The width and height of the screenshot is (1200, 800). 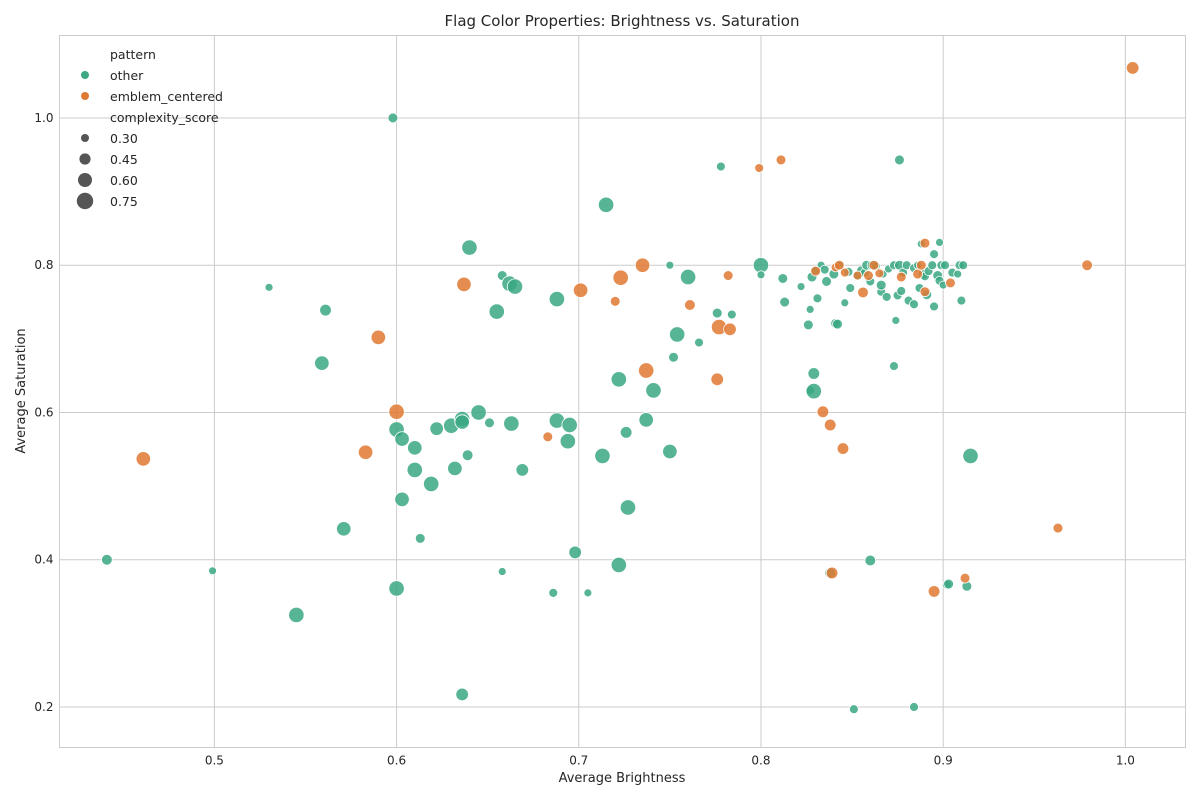 What do you see at coordinates (21, 390) in the screenshot?
I see `y-axis-label: Average Saturation` at bounding box center [21, 390].